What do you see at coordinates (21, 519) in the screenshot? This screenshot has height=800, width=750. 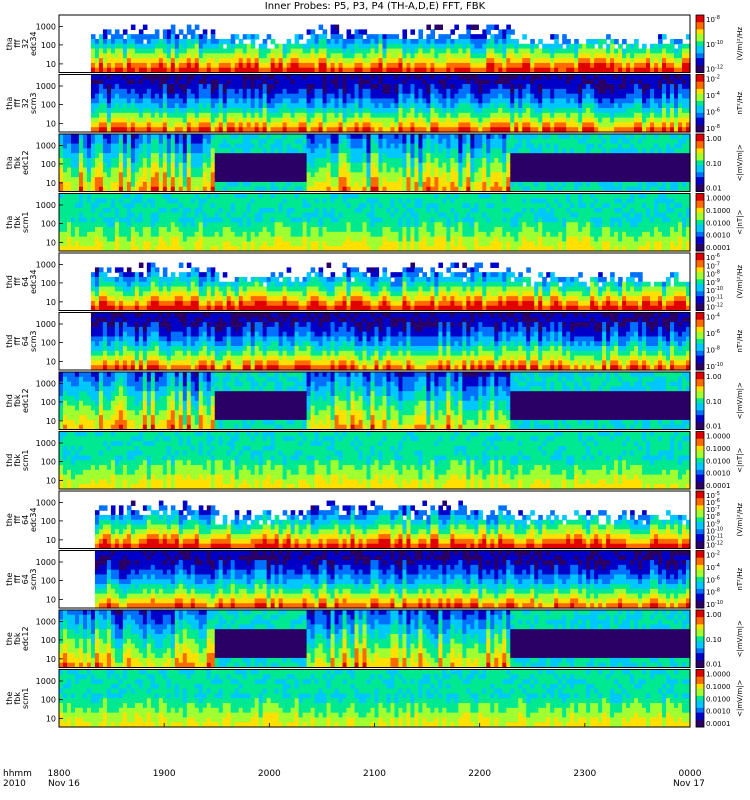 I see `panel-ylabel: the fff 64 edc34` at bounding box center [21, 519].